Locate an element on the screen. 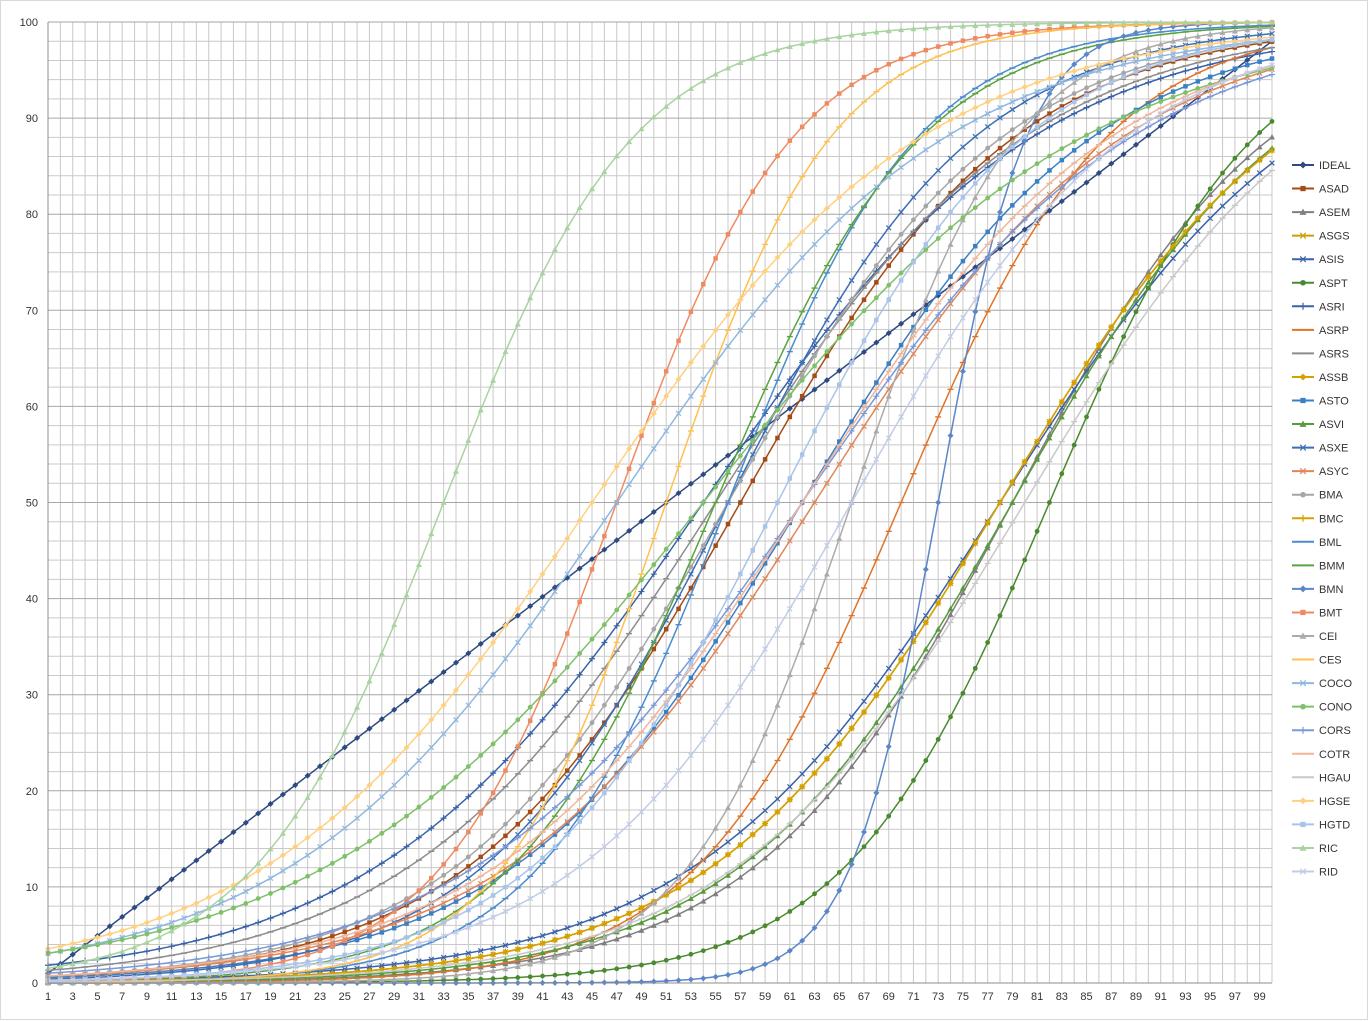  x-tick-label: 35 is located at coordinates (468, 997).